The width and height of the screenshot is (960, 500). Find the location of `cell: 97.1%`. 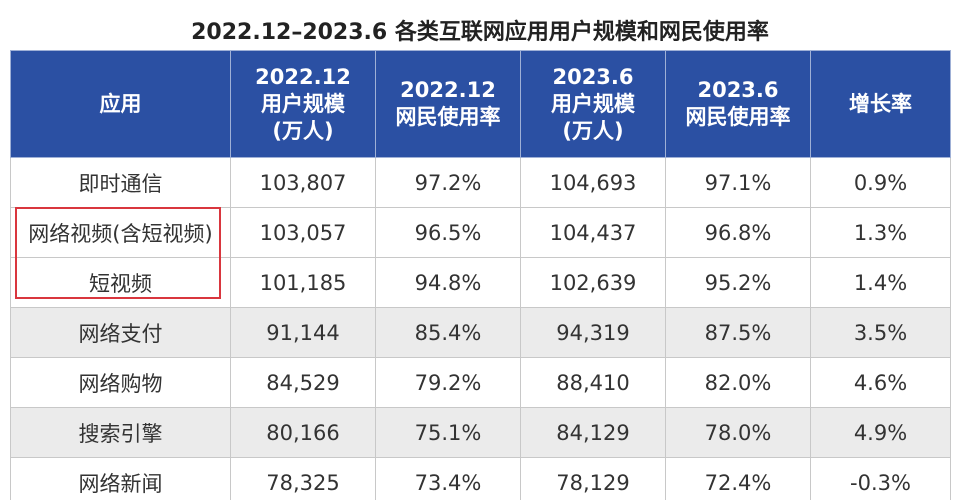

cell: 97.1% is located at coordinates (738, 182).